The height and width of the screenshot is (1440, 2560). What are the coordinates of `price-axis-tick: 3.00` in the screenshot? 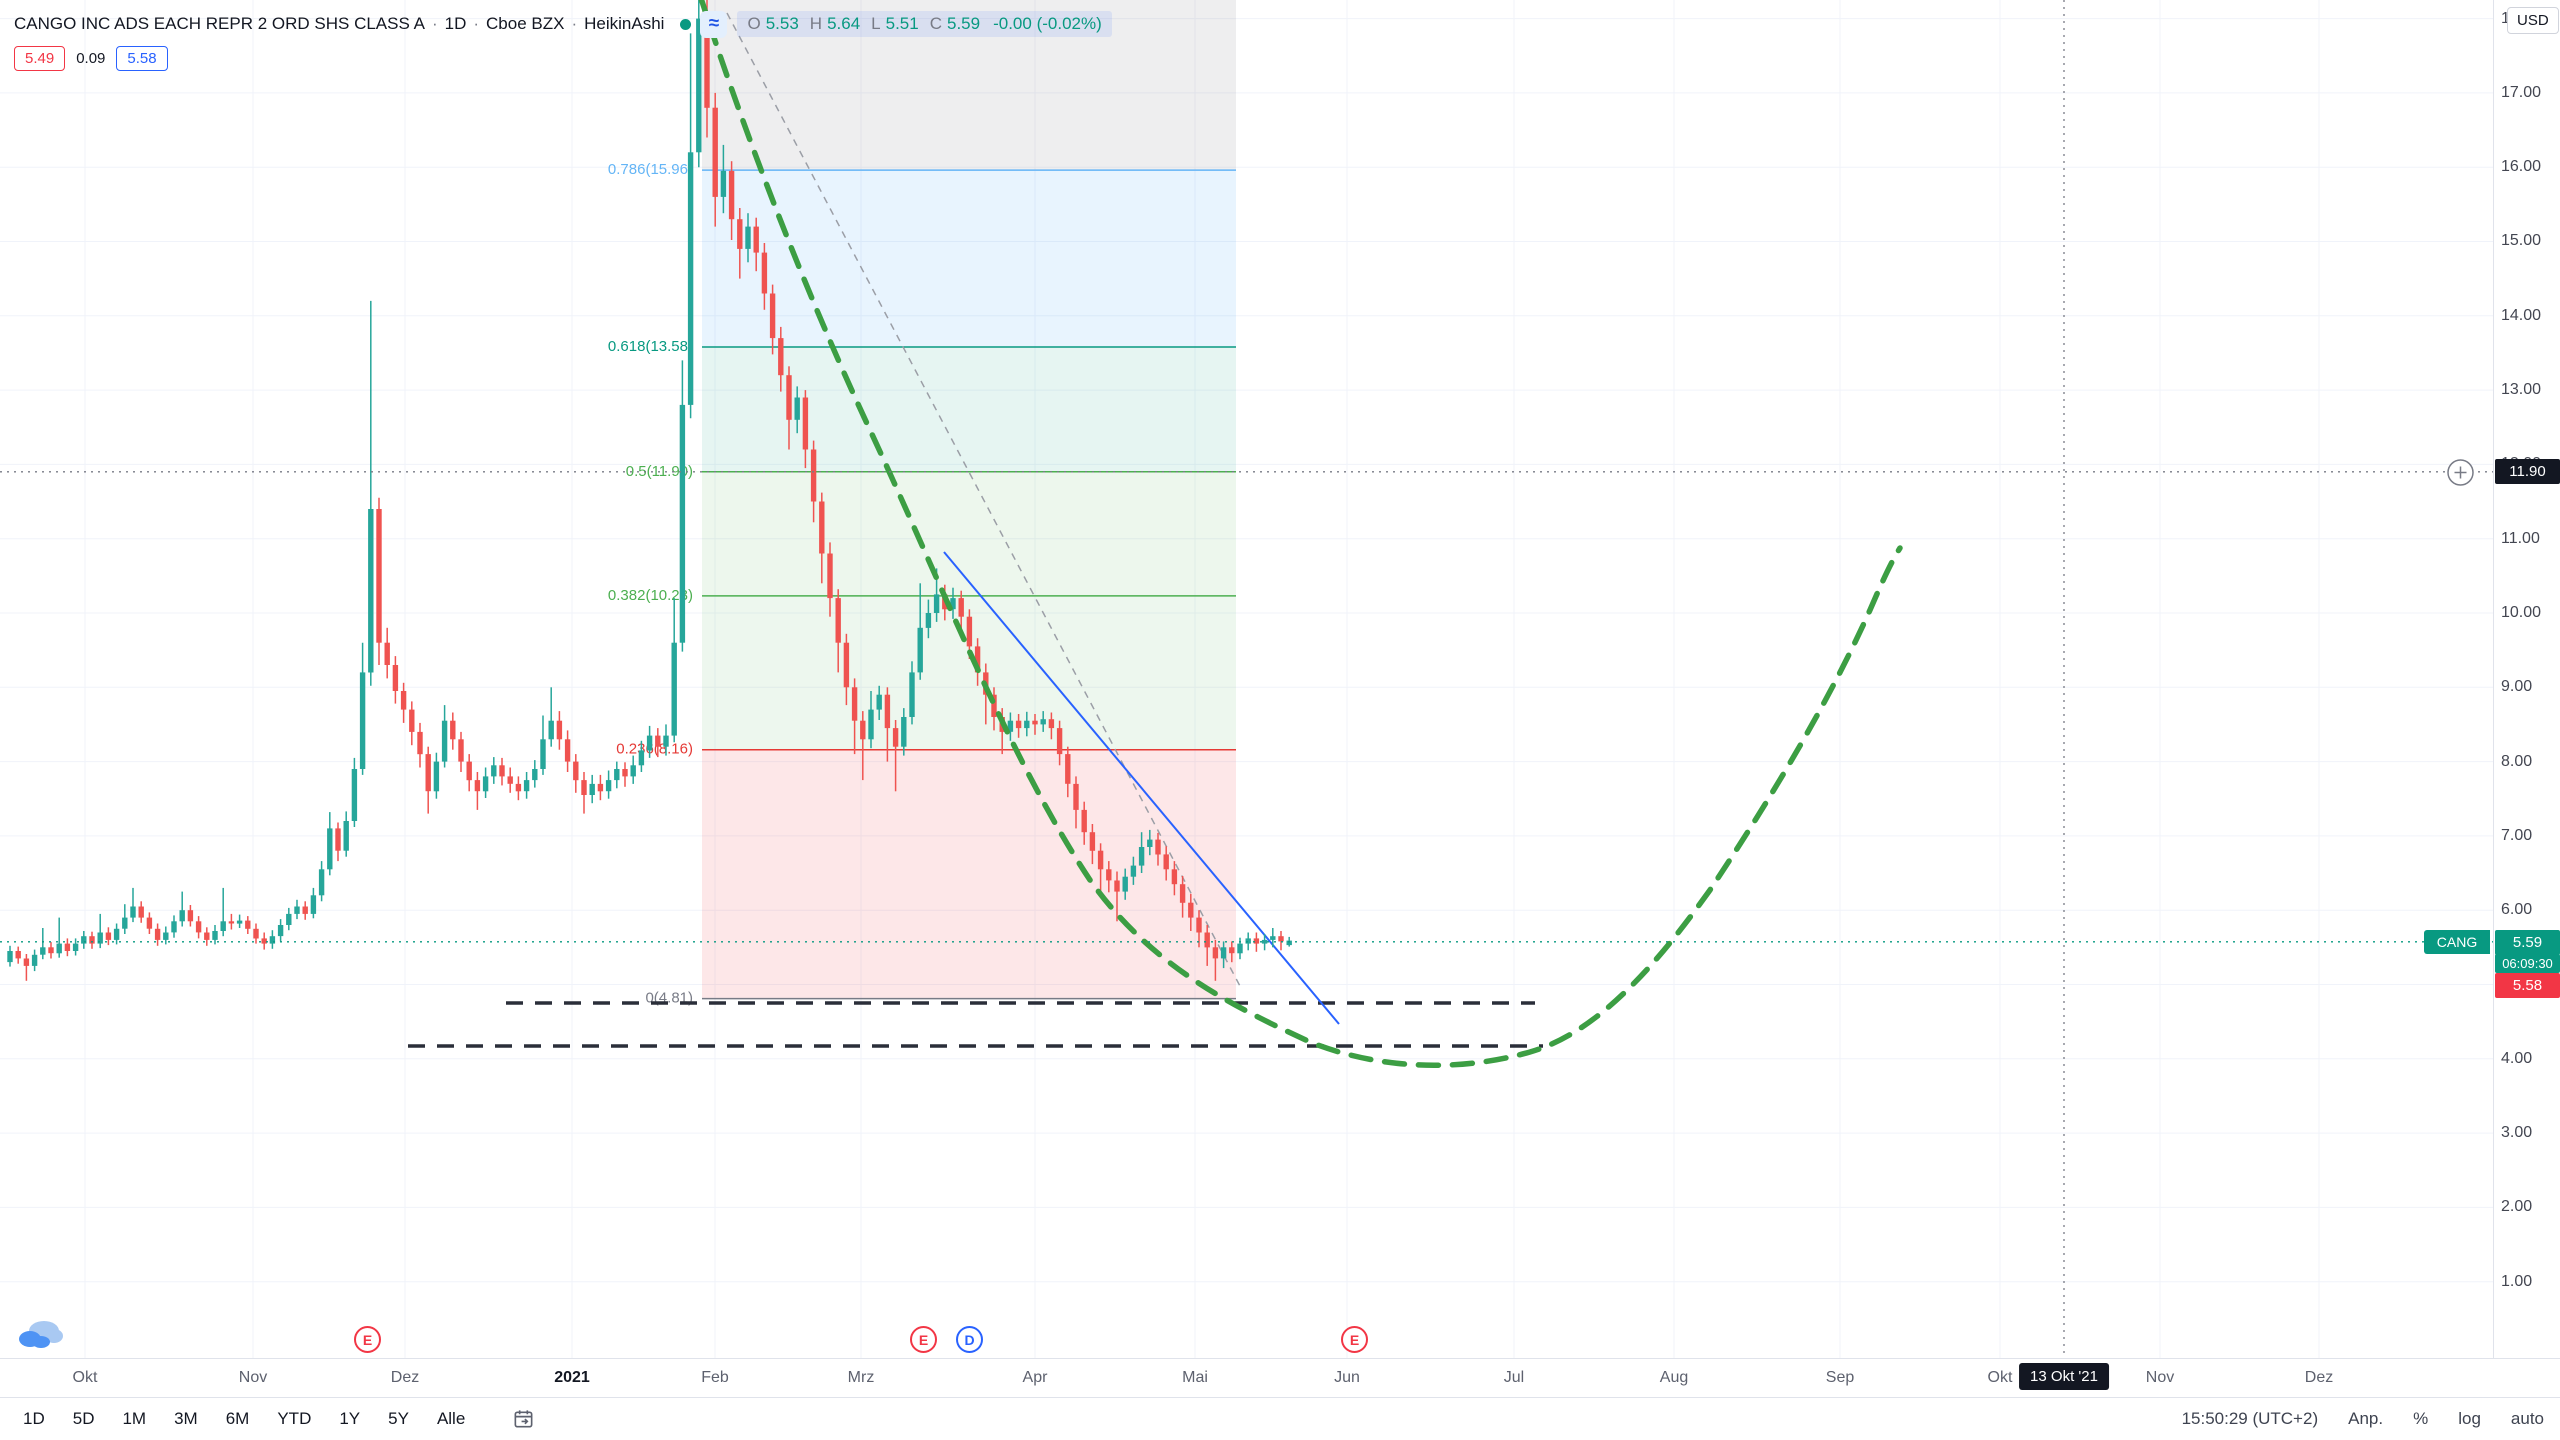 It's located at (2517, 1133).